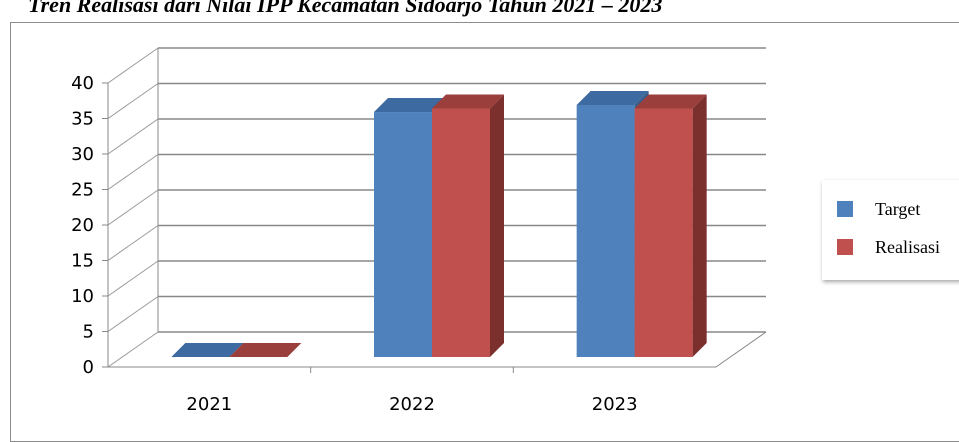 This screenshot has width=959, height=442. I want to click on y-tick-label: 25, so click(82, 190).